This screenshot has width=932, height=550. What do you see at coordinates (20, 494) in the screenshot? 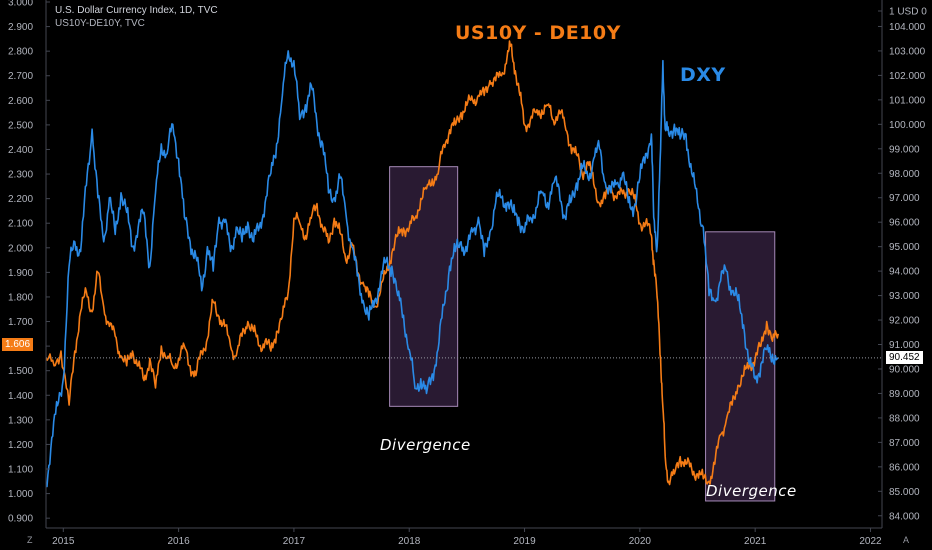
I see `left-tick-label: 1.000` at bounding box center [20, 494].